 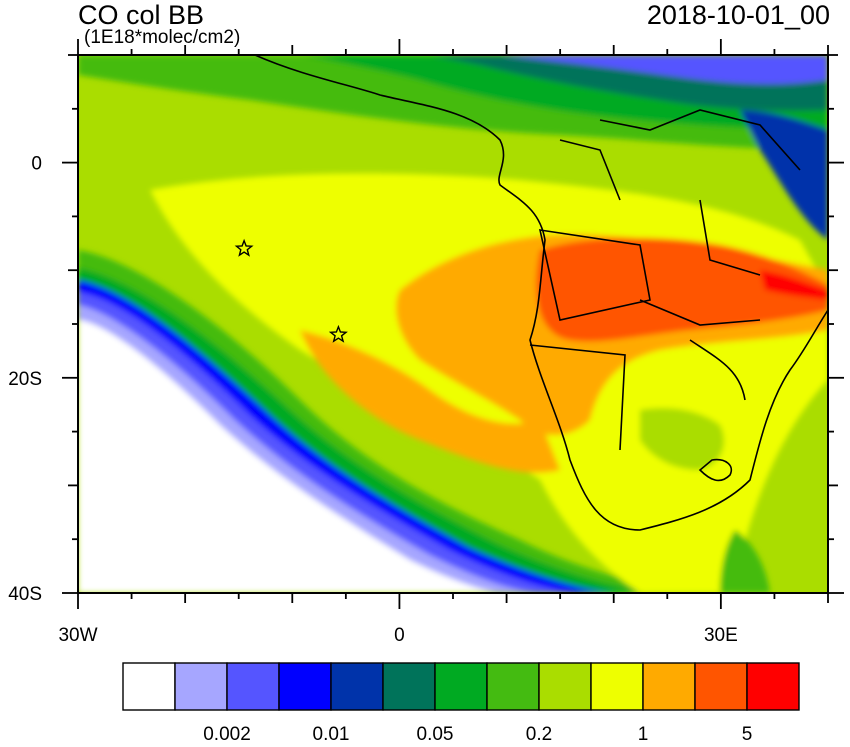 What do you see at coordinates (643, 734) in the screenshot?
I see `colorbar-label: 1` at bounding box center [643, 734].